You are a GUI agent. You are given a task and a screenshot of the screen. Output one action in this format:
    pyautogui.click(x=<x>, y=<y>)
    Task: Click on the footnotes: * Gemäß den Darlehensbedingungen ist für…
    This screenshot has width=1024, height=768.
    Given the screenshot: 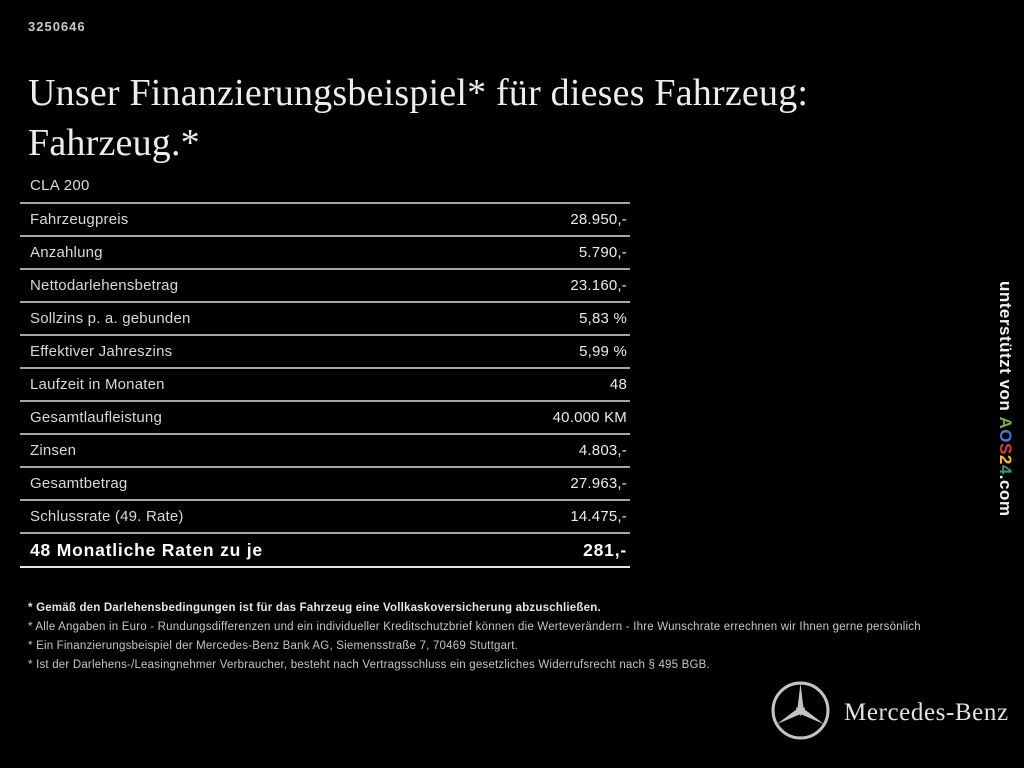 What is the action you would take?
    pyautogui.click(x=518, y=637)
    